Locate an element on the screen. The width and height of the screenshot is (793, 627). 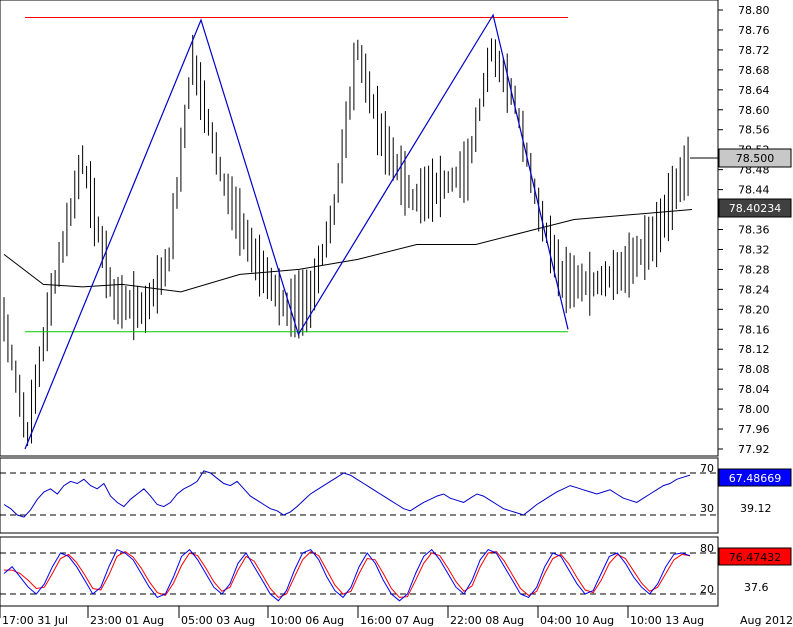
stochastic-main-line is located at coordinates (347, 575).